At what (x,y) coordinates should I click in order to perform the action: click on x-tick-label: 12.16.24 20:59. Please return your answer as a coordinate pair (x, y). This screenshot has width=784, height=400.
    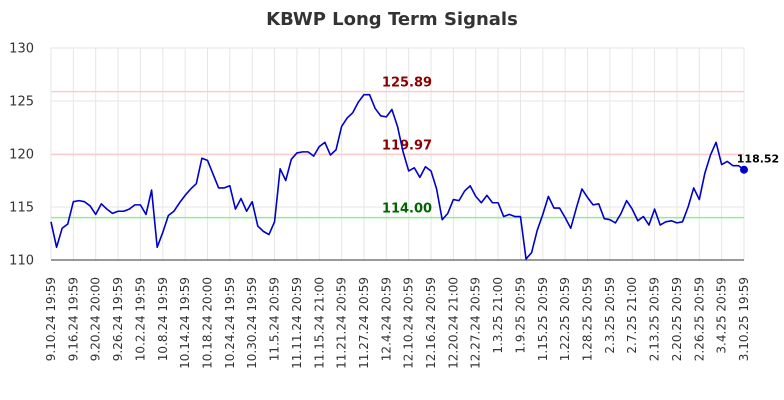
    Looking at the image, I should click on (431, 323).